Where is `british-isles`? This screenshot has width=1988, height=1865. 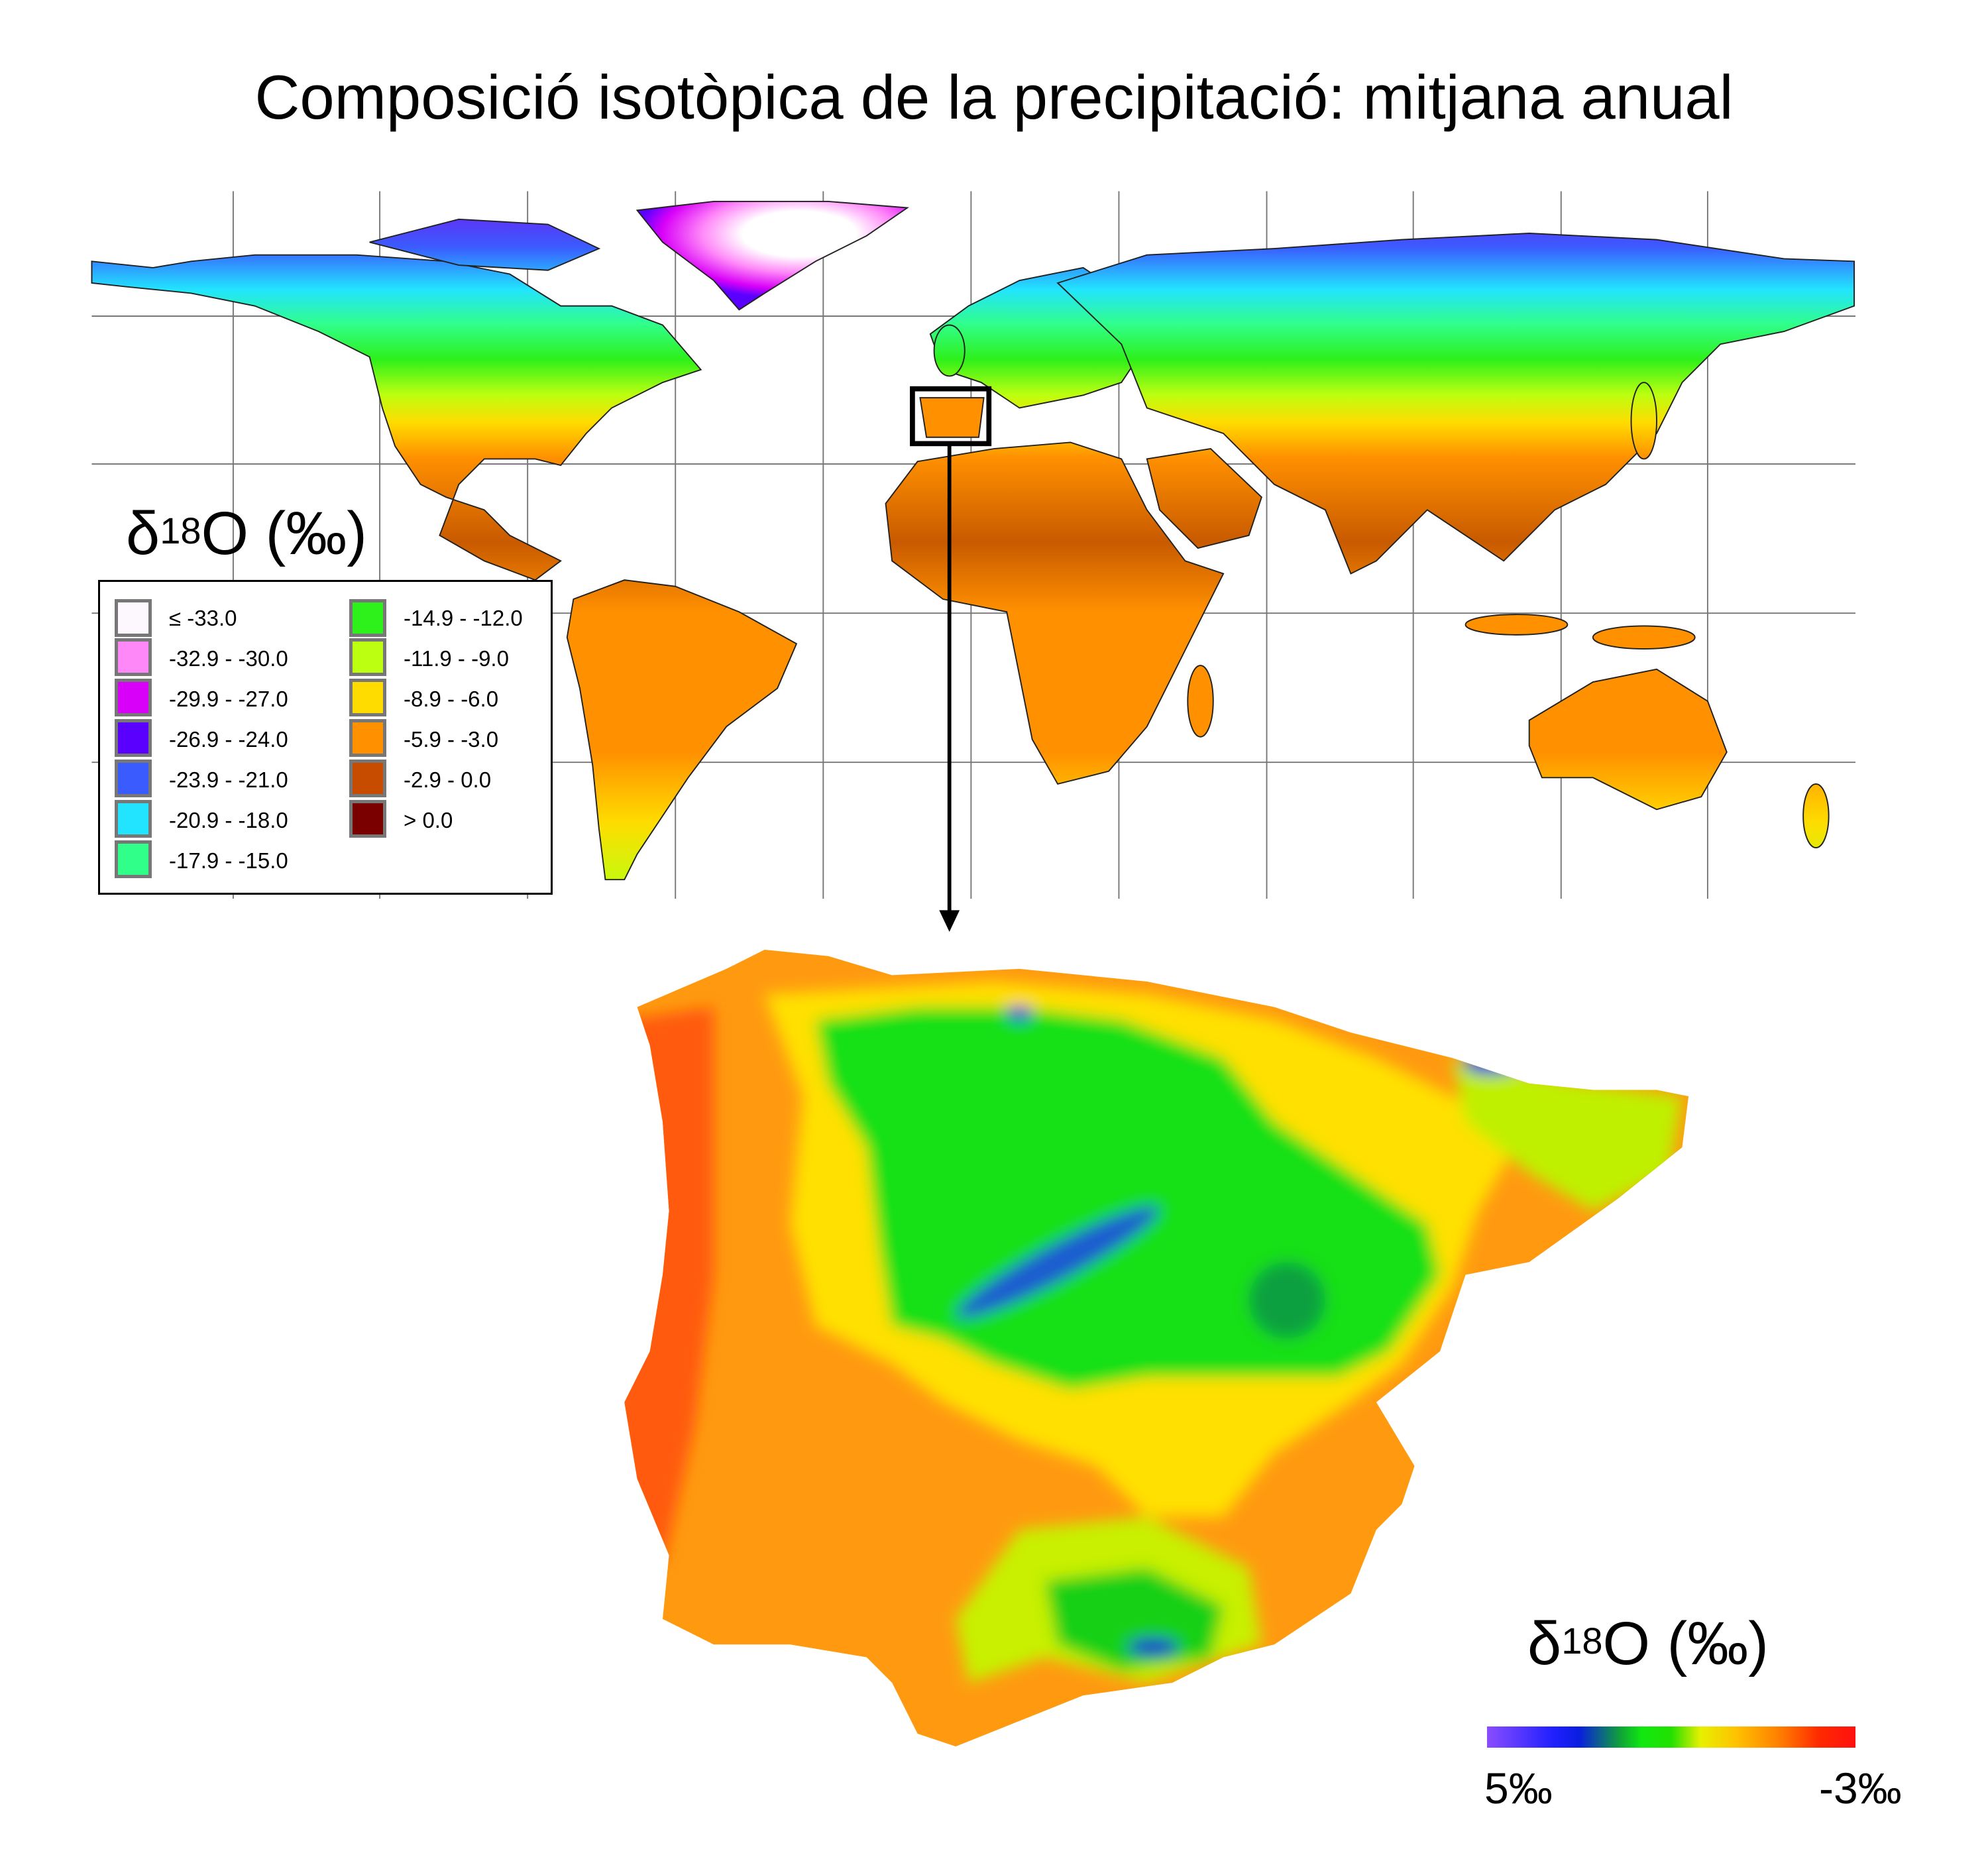 british-isles is located at coordinates (949, 350).